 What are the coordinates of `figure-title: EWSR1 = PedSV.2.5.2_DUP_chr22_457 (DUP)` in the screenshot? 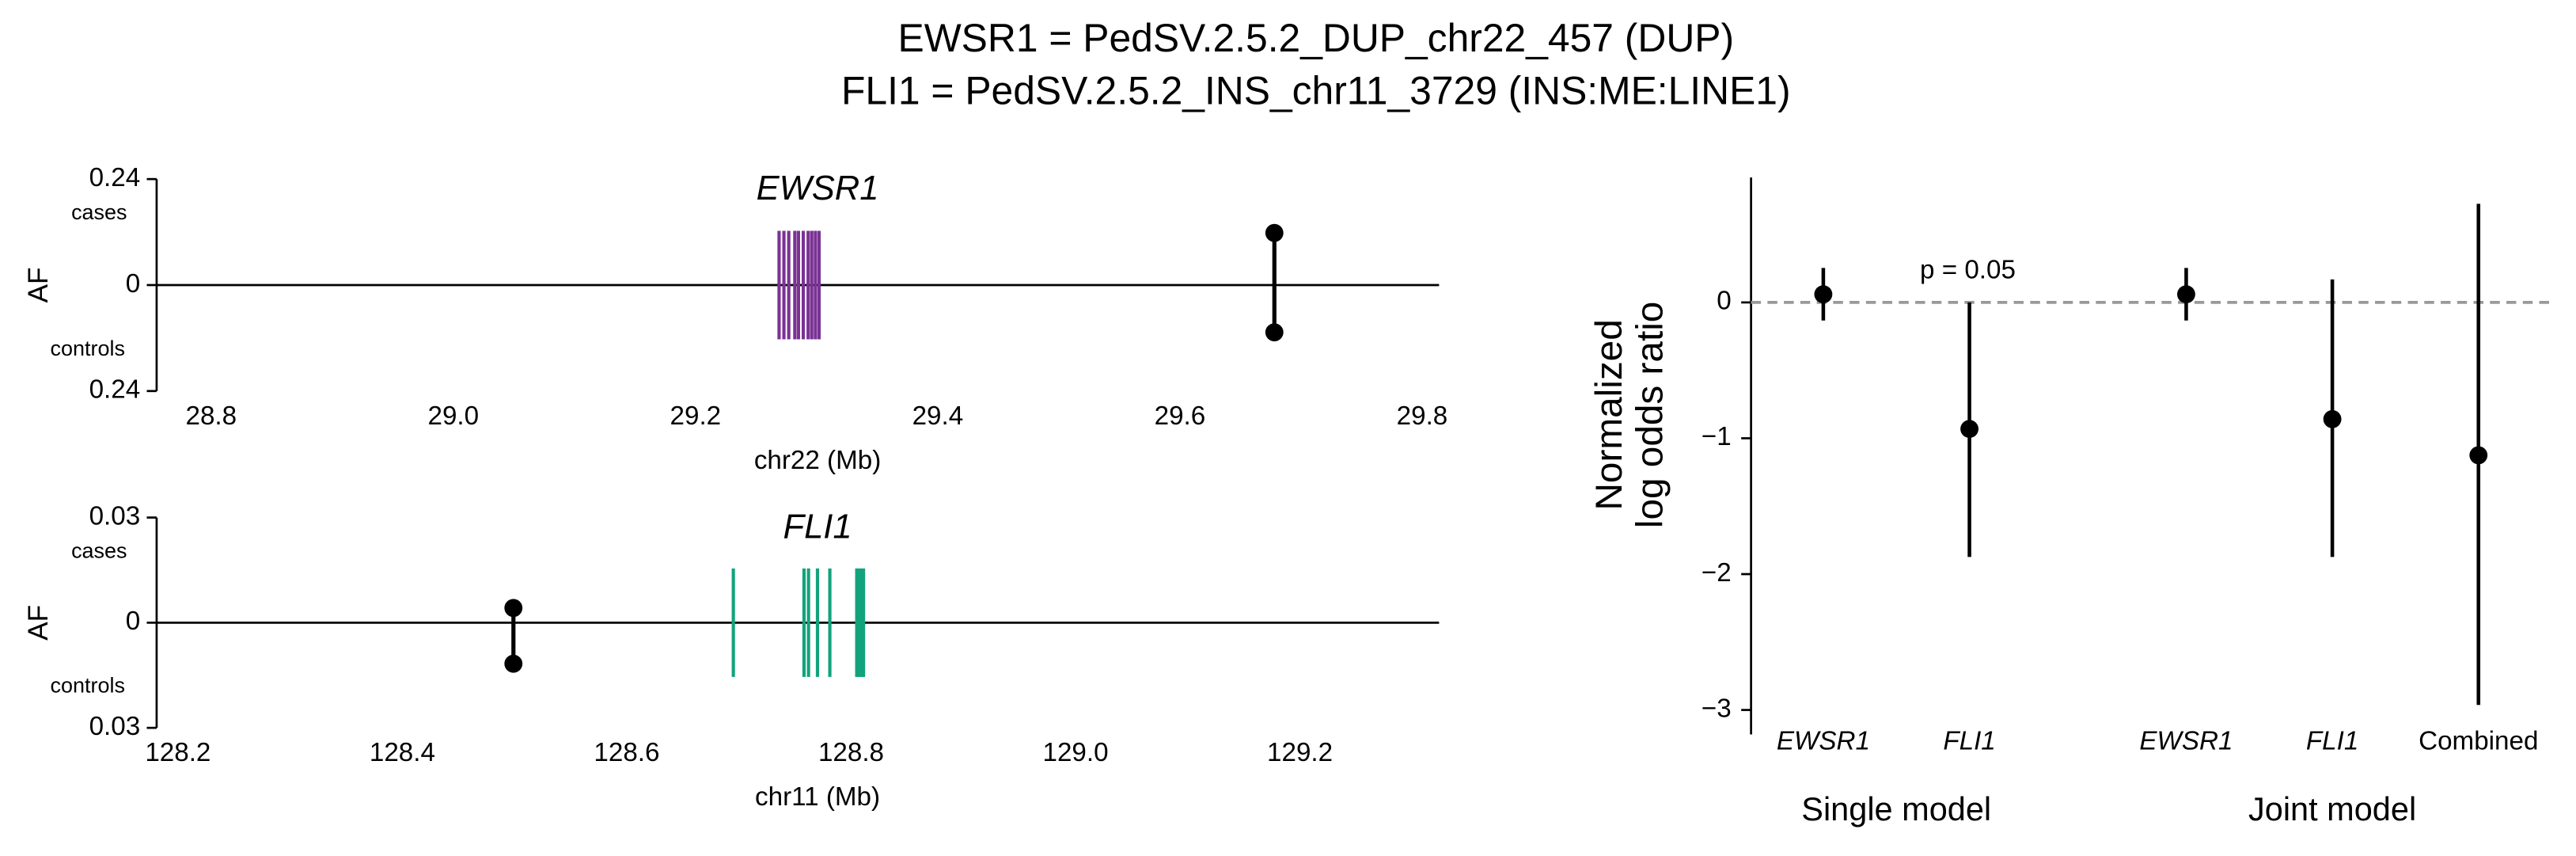 It's located at (1315, 38).